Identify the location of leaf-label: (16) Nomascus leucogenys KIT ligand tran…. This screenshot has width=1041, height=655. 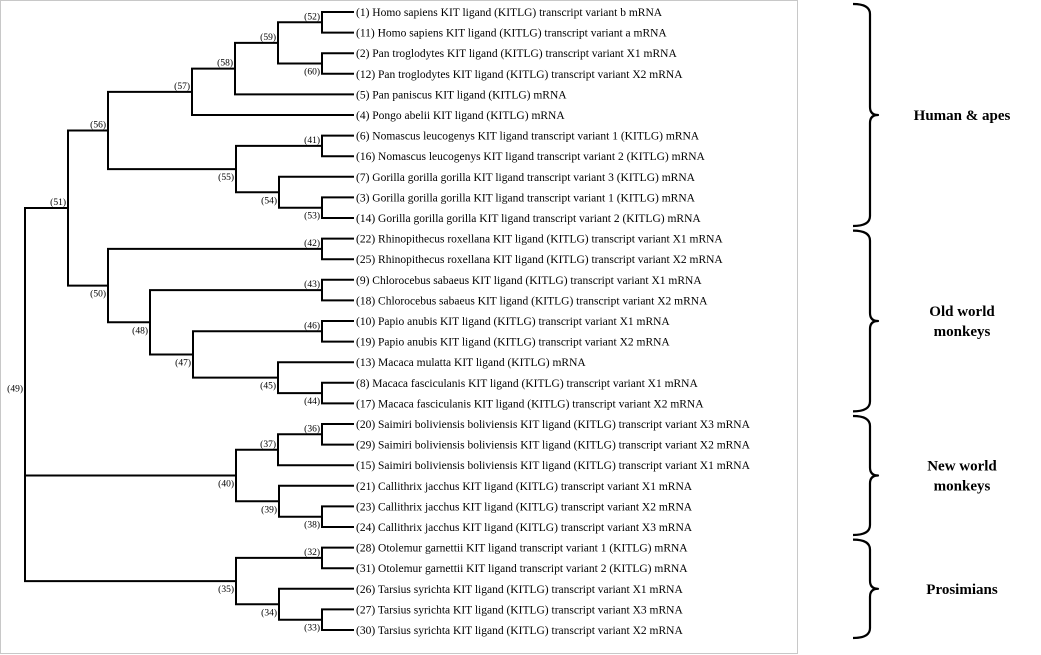
(531, 157).